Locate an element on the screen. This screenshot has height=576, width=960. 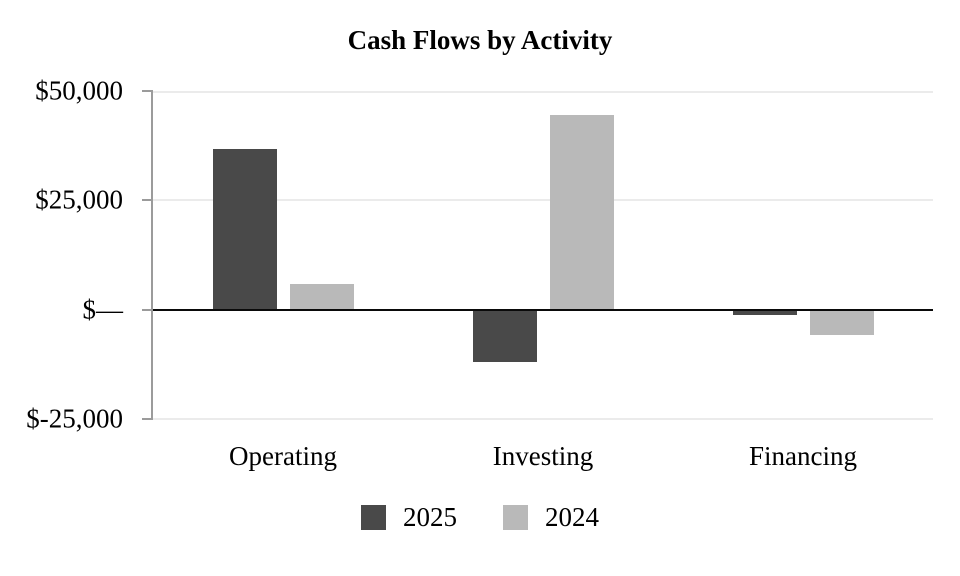
y-axis-tick-label: $— is located at coordinates (103, 309).